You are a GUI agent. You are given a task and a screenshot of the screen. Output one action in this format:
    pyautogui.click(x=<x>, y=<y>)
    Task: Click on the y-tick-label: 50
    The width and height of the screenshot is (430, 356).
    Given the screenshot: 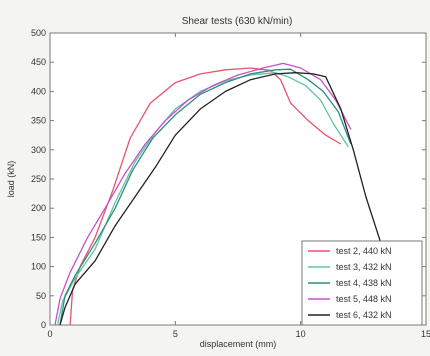 What is the action you would take?
    pyautogui.click(x=41, y=296)
    